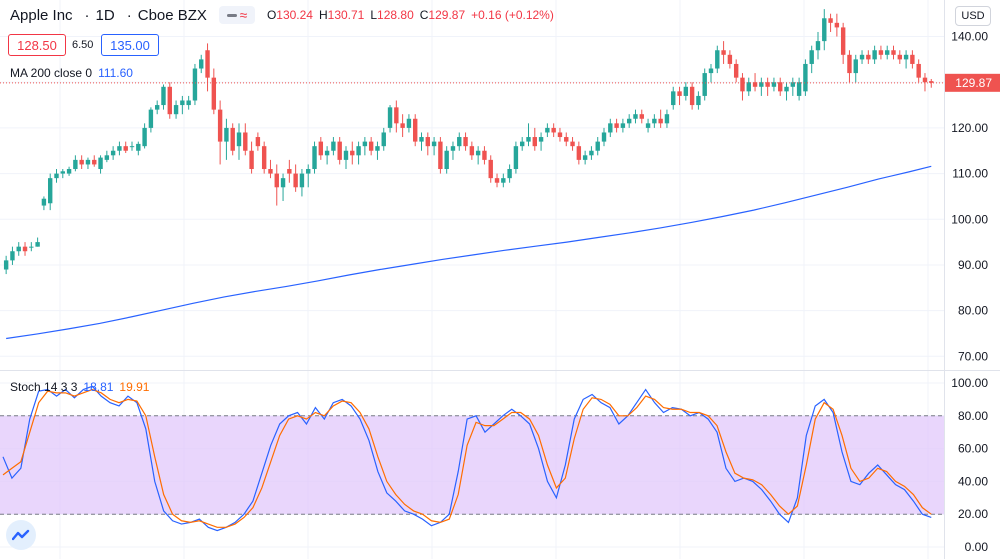 The image size is (1000, 559). I want to click on spread-value: 6.50, so click(83, 45).